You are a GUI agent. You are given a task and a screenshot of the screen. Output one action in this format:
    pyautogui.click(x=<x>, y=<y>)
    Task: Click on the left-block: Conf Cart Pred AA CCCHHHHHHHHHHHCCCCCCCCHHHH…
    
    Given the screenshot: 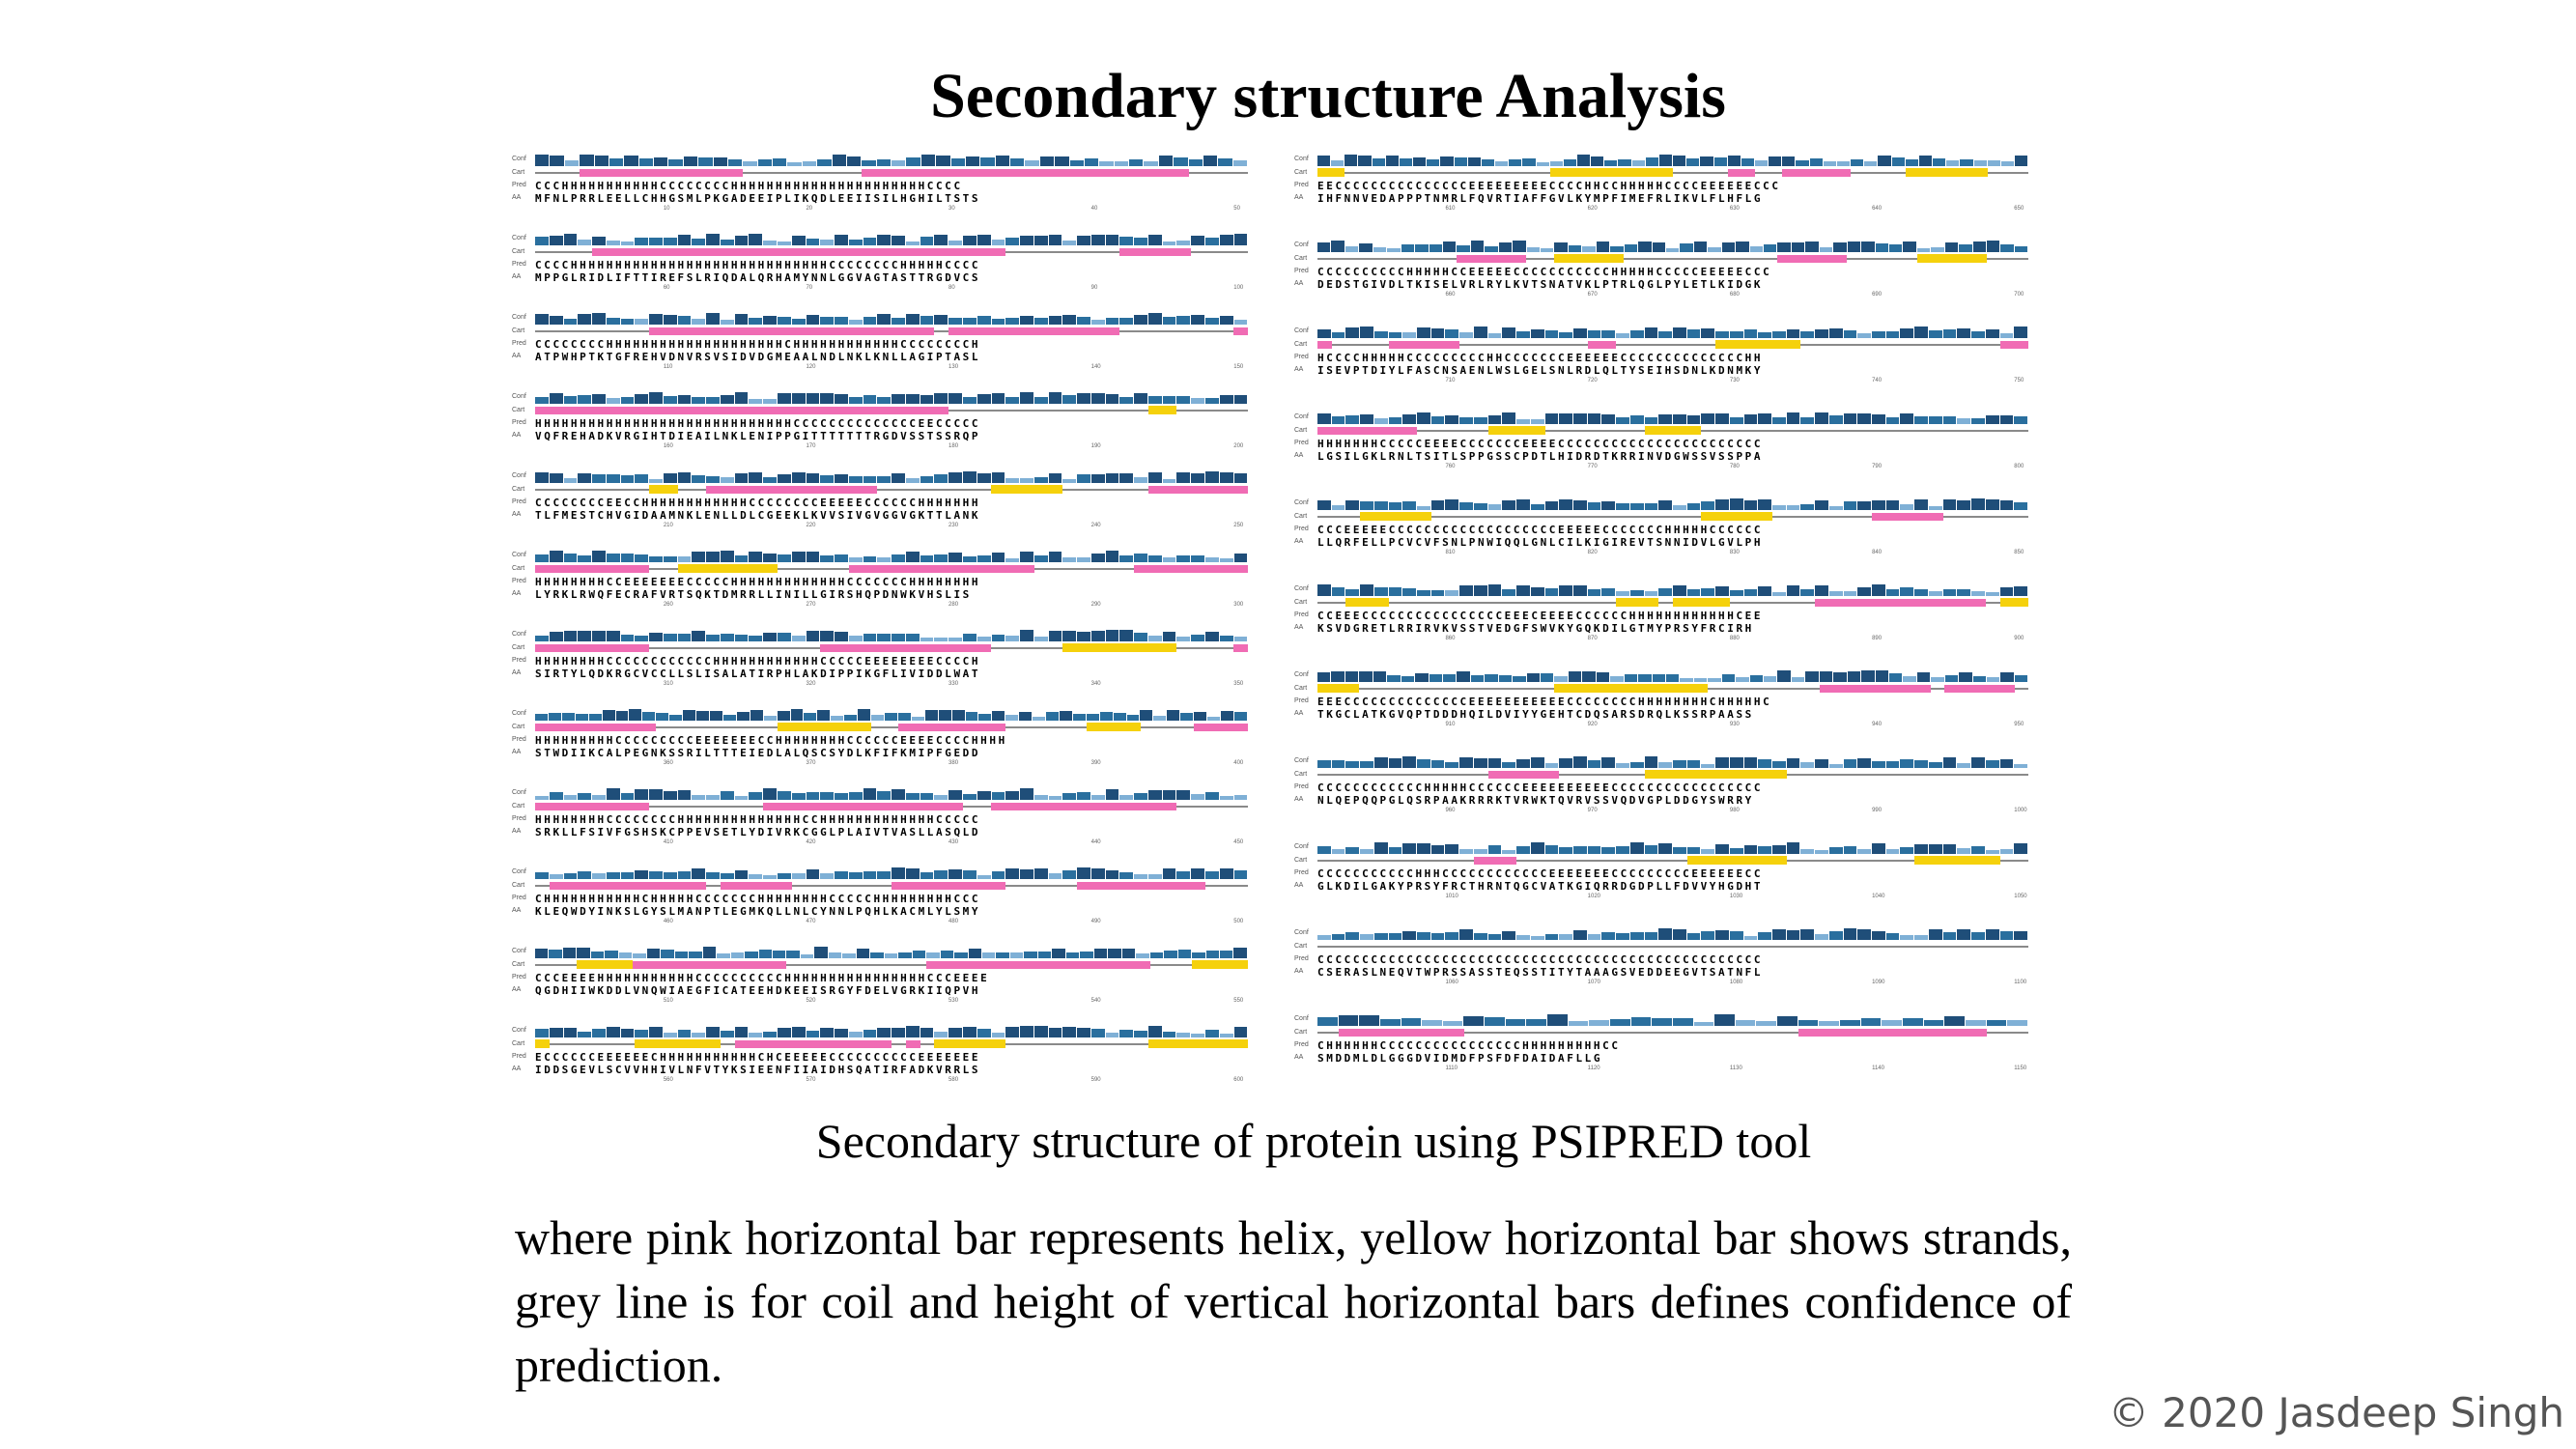 What is the action you would take?
    pyautogui.click(x=880, y=184)
    